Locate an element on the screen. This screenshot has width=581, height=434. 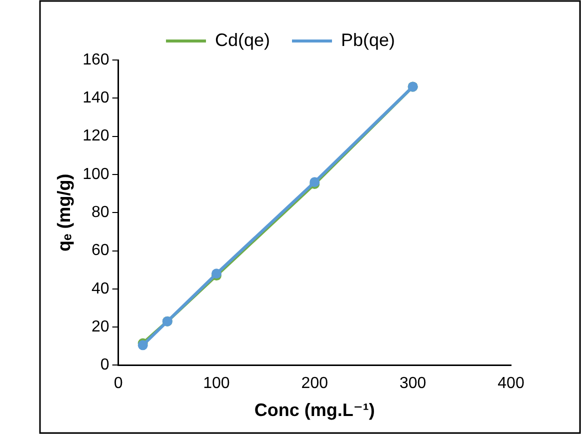
y-tick-label: 40 is located at coordinates (101, 289).